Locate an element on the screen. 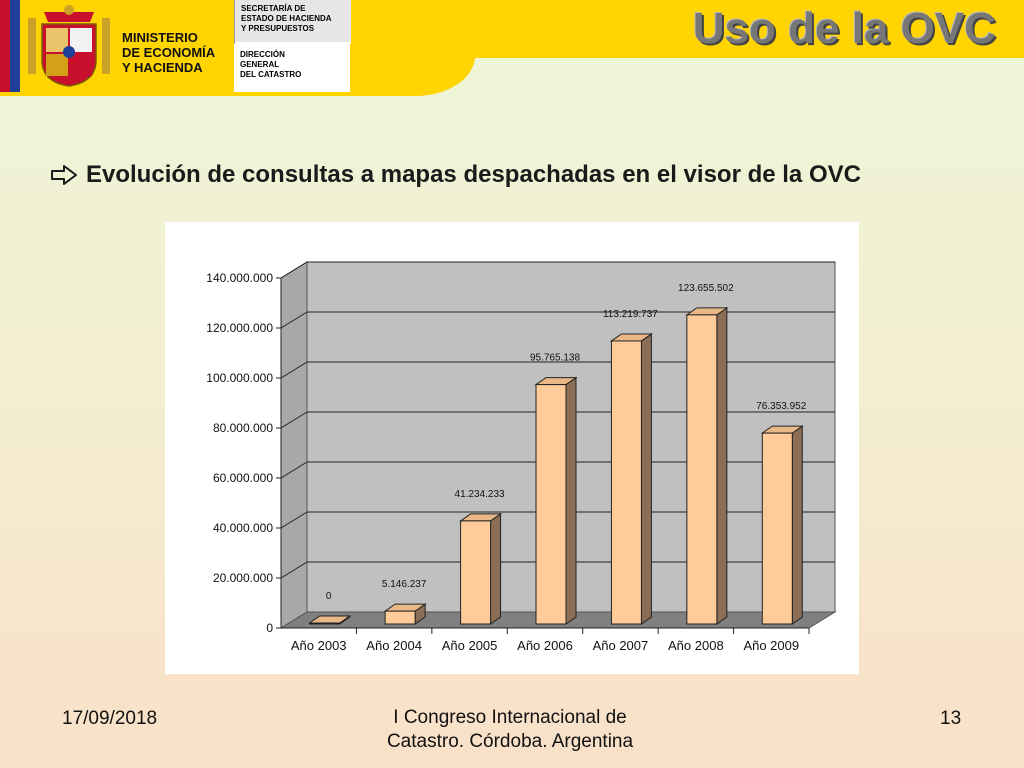 The height and width of the screenshot is (768, 1024). data-label: 95.765.138 is located at coordinates (555, 358).